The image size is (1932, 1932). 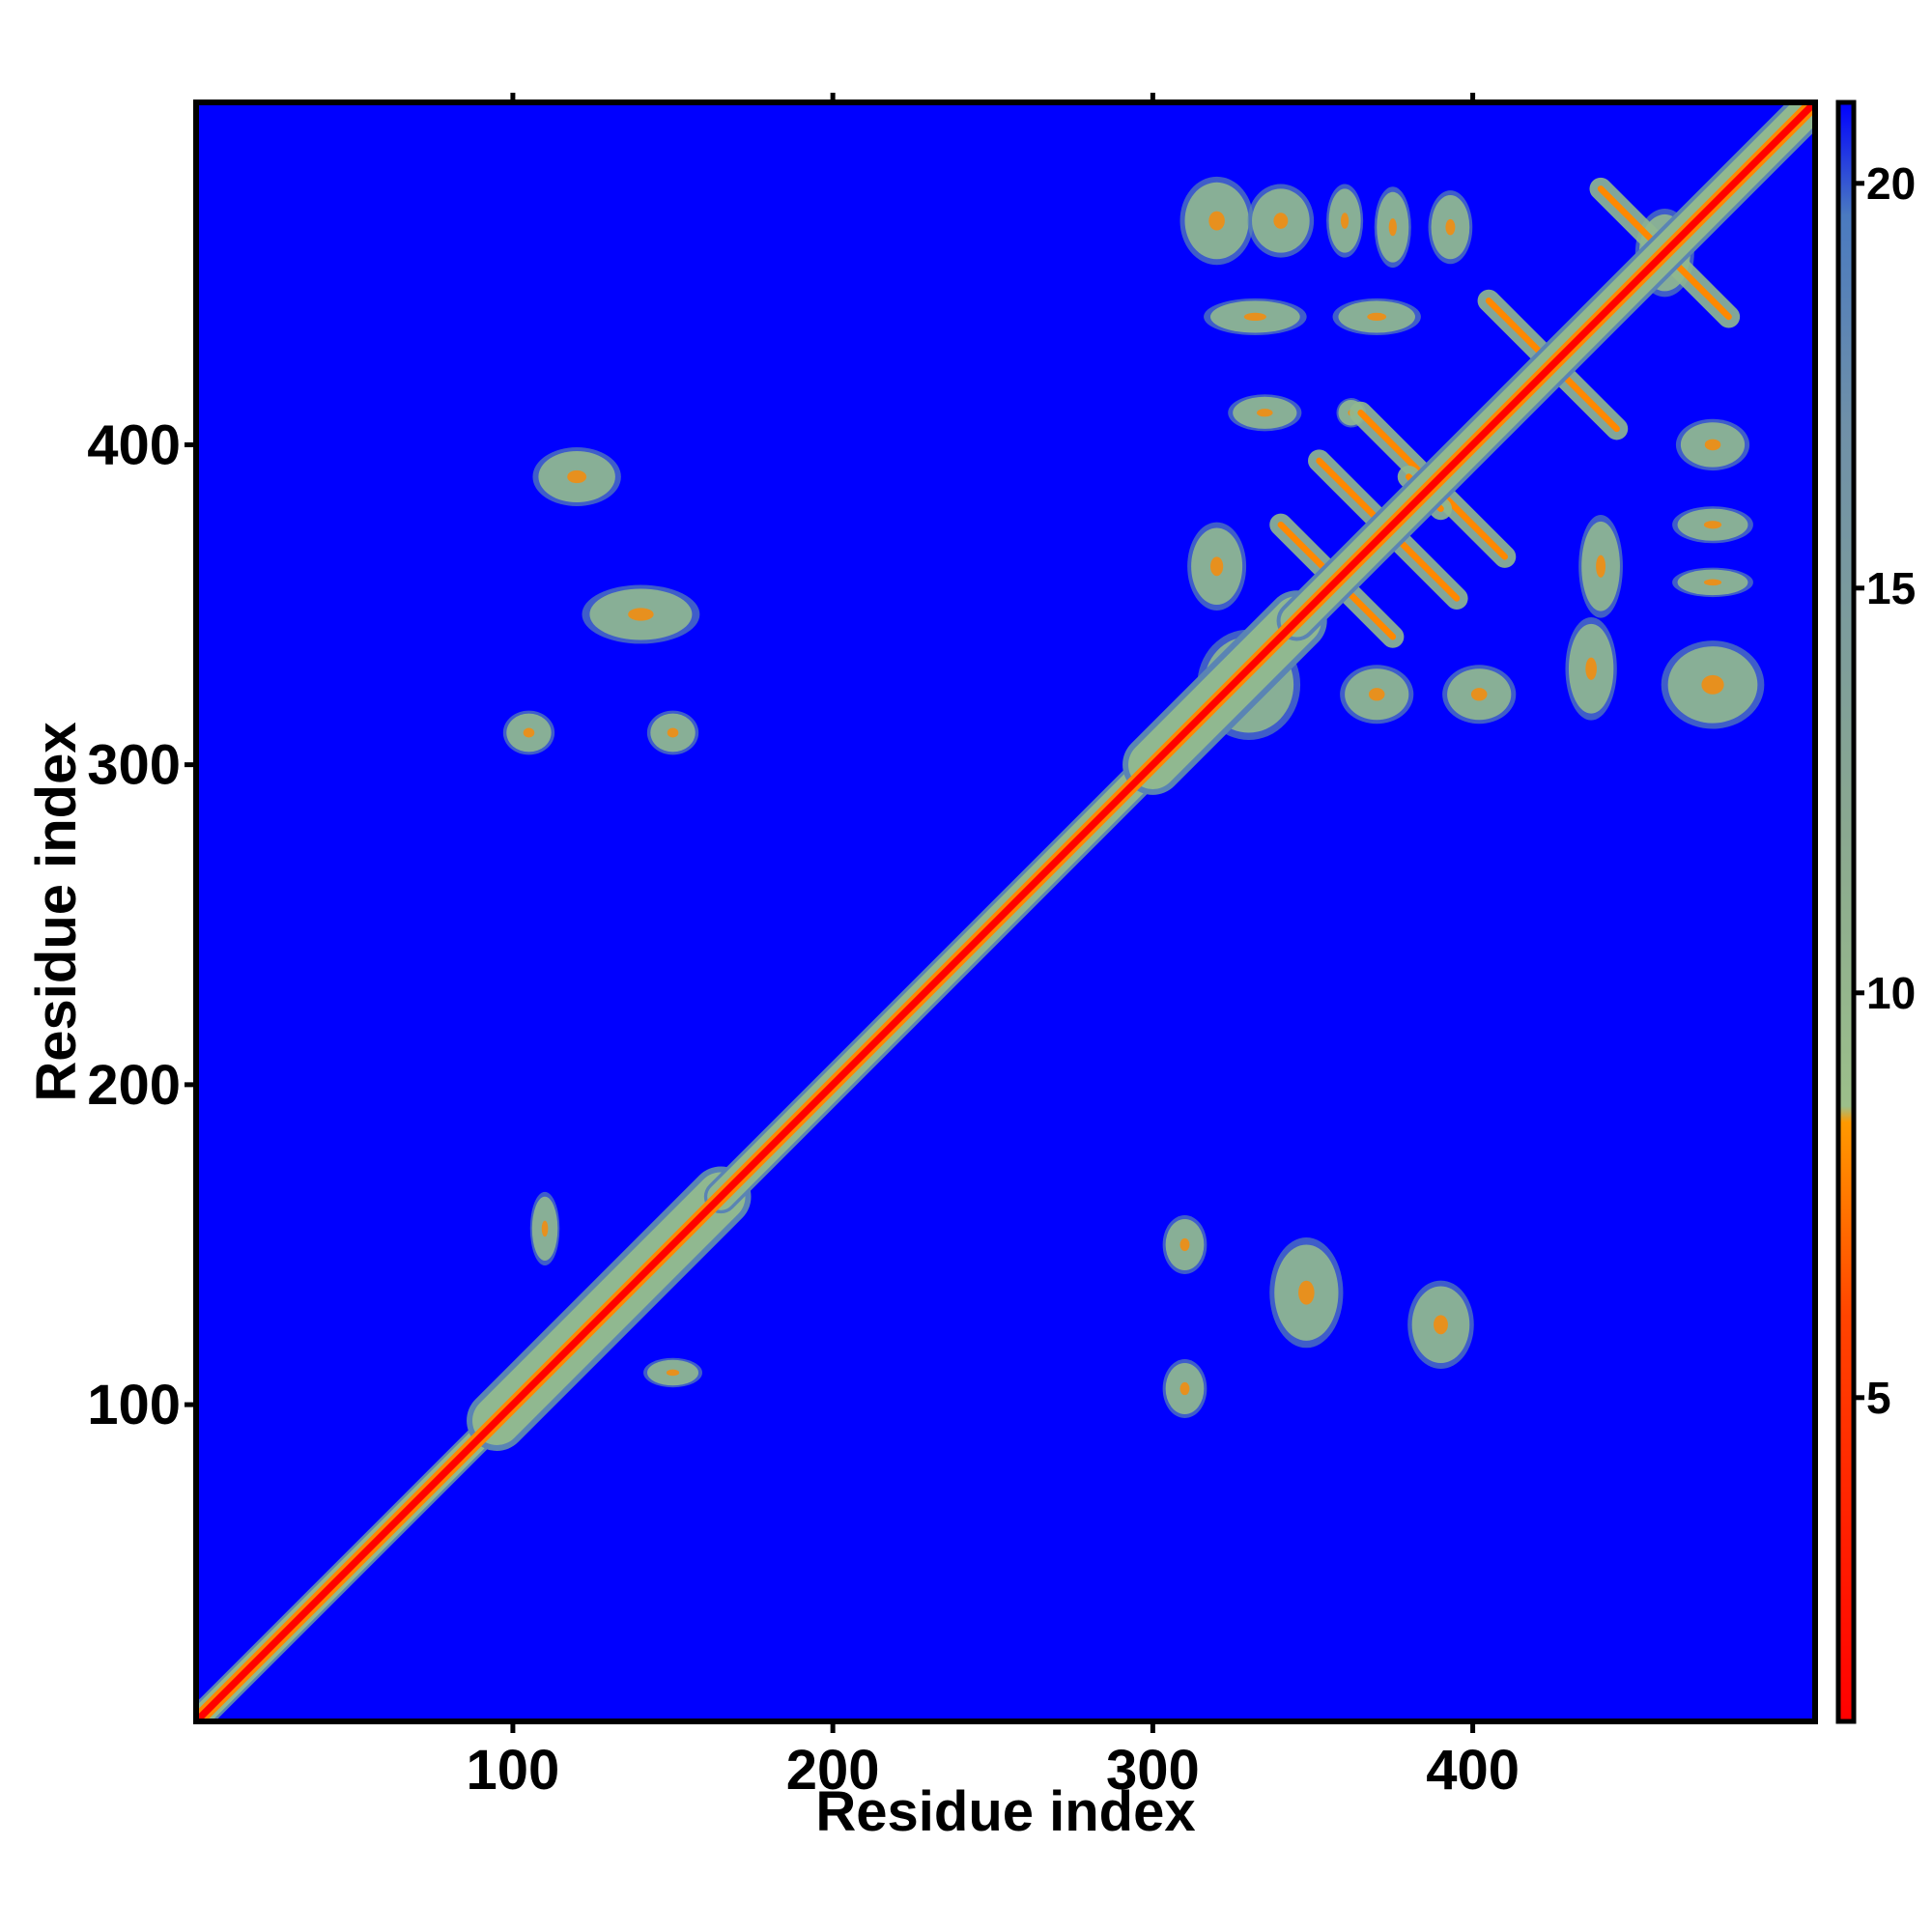 What do you see at coordinates (833, 1770) in the screenshot?
I see `x-tick-label-200: 200` at bounding box center [833, 1770].